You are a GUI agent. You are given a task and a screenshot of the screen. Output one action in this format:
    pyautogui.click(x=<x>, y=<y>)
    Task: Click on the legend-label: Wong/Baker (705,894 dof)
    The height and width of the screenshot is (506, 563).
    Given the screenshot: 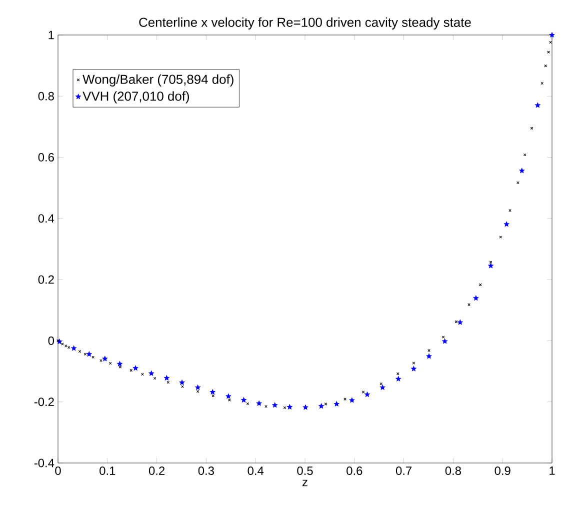 What is the action you would take?
    pyautogui.click(x=158, y=80)
    